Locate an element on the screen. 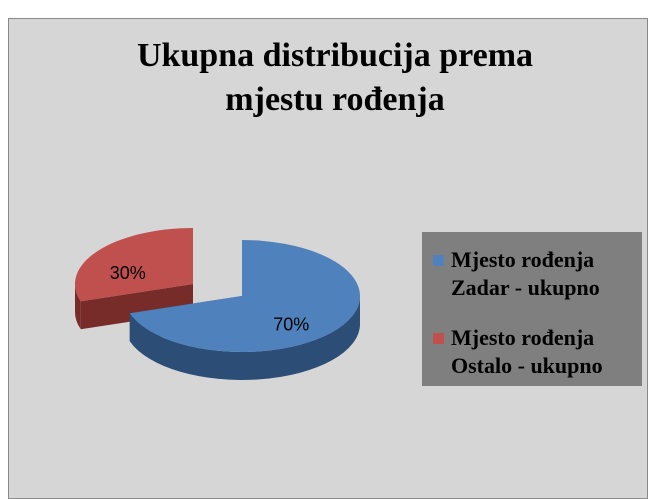 This screenshot has height=499, width=656. slice-cut-face is located at coordinates (136, 307).